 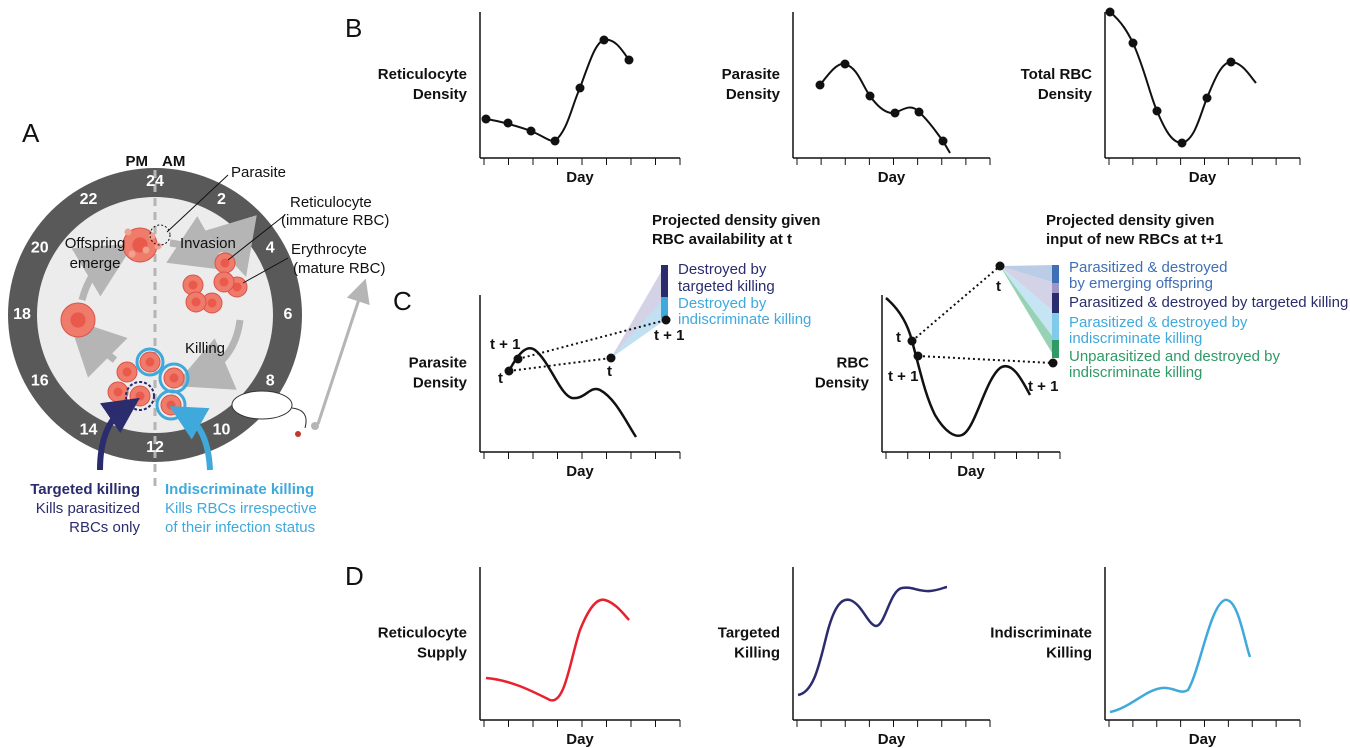 What do you see at coordinates (353, 28) in the screenshot?
I see `panel-label: B` at bounding box center [353, 28].